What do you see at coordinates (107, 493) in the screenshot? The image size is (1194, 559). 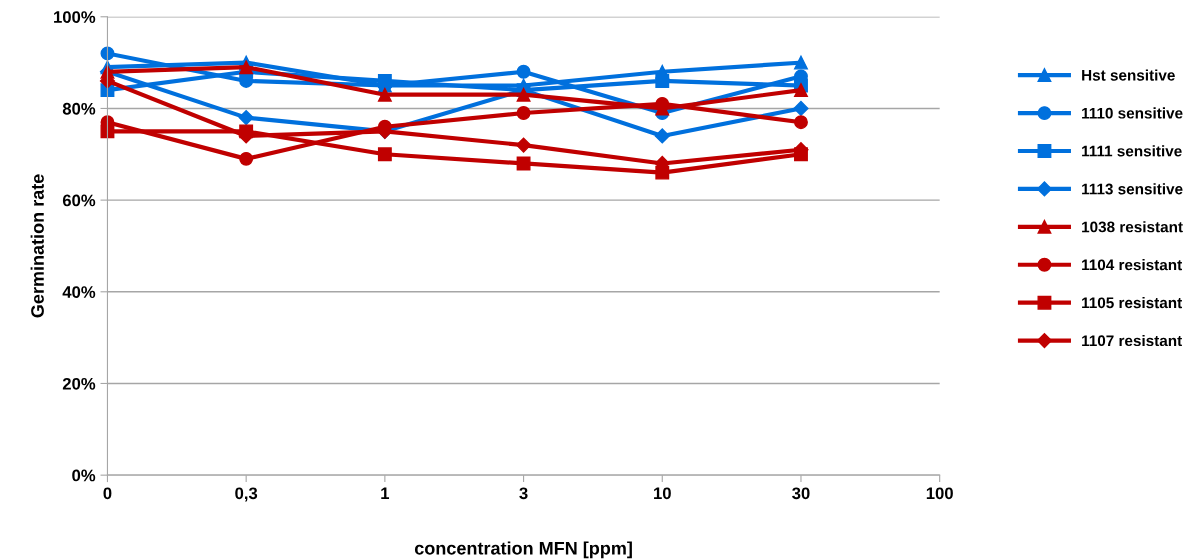 I see `x-tick-label: 0` at bounding box center [107, 493].